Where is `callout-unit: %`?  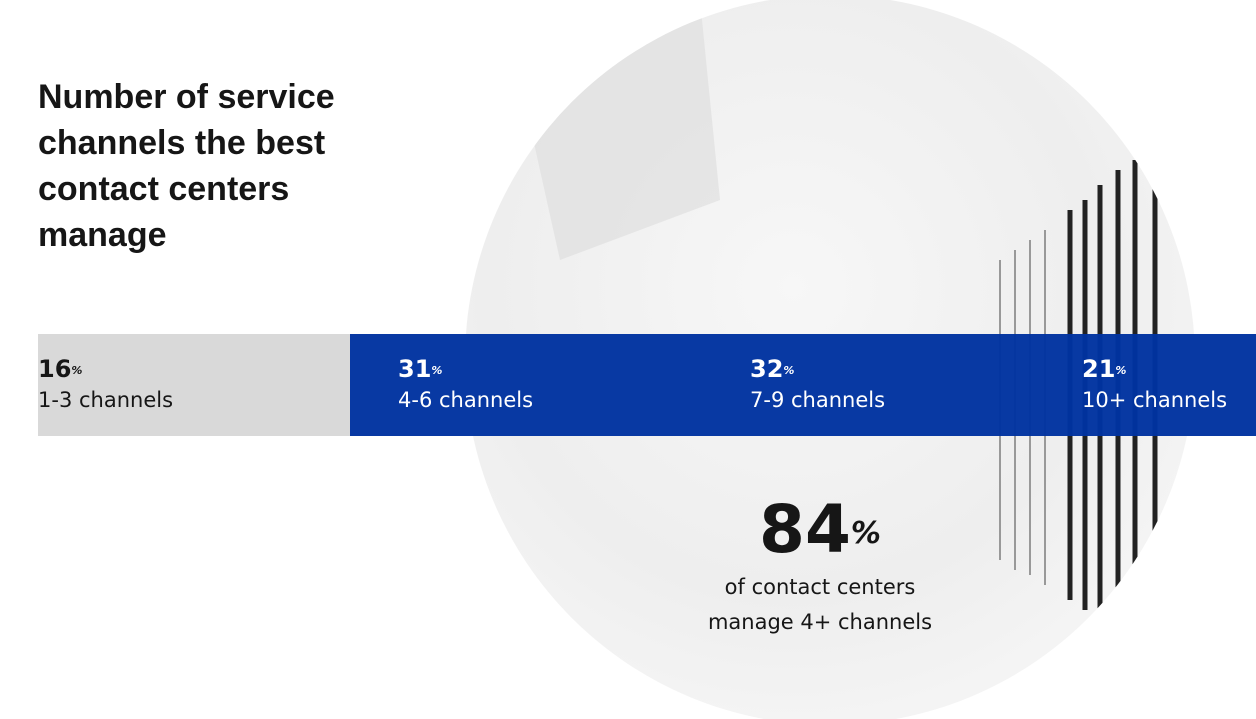 callout-unit: % is located at coordinates (865, 533).